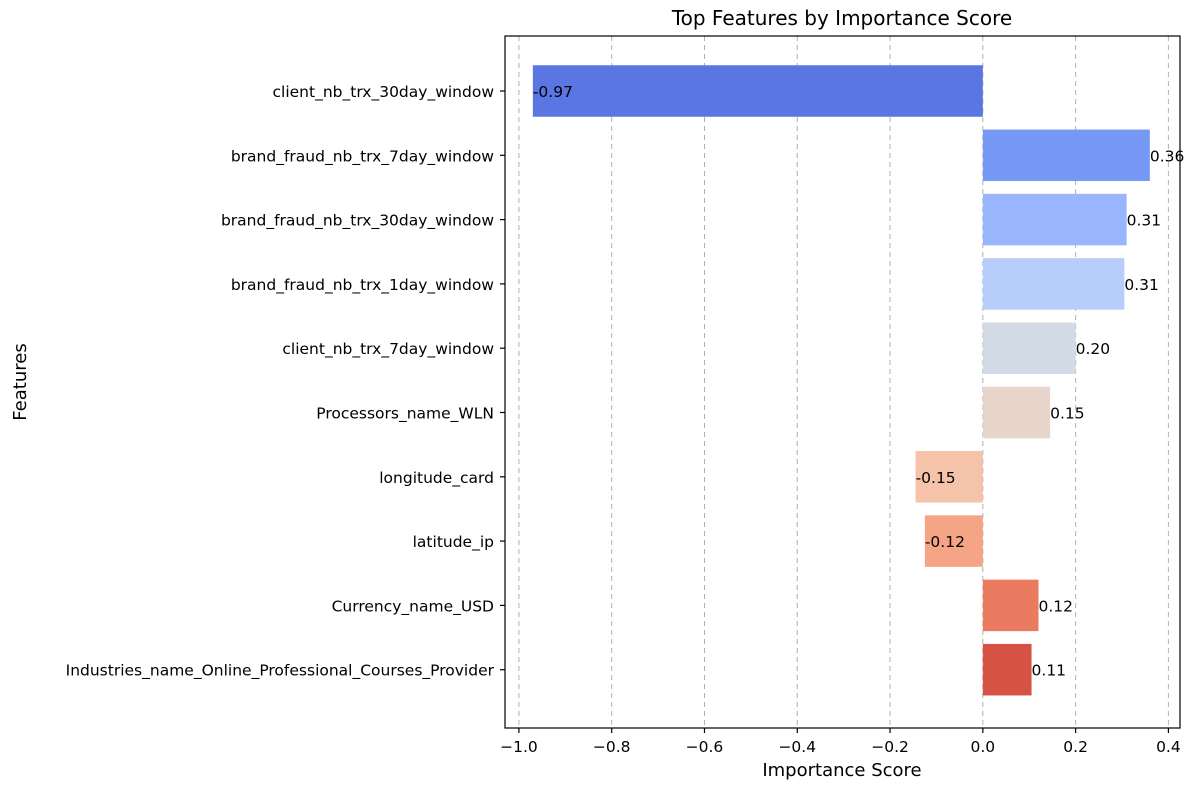 This screenshot has height=790, width=1196. I want to click on bar-value-label: 0.20, so click(1093, 349).